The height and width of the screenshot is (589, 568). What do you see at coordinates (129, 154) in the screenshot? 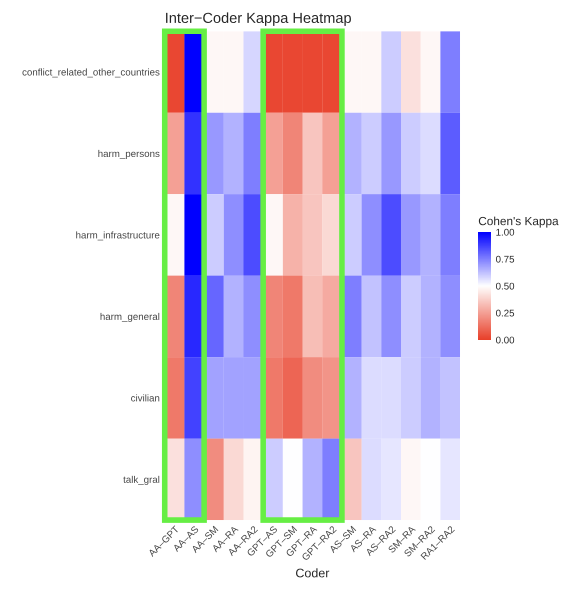
I see `y-tick-label: harm_persons` at bounding box center [129, 154].